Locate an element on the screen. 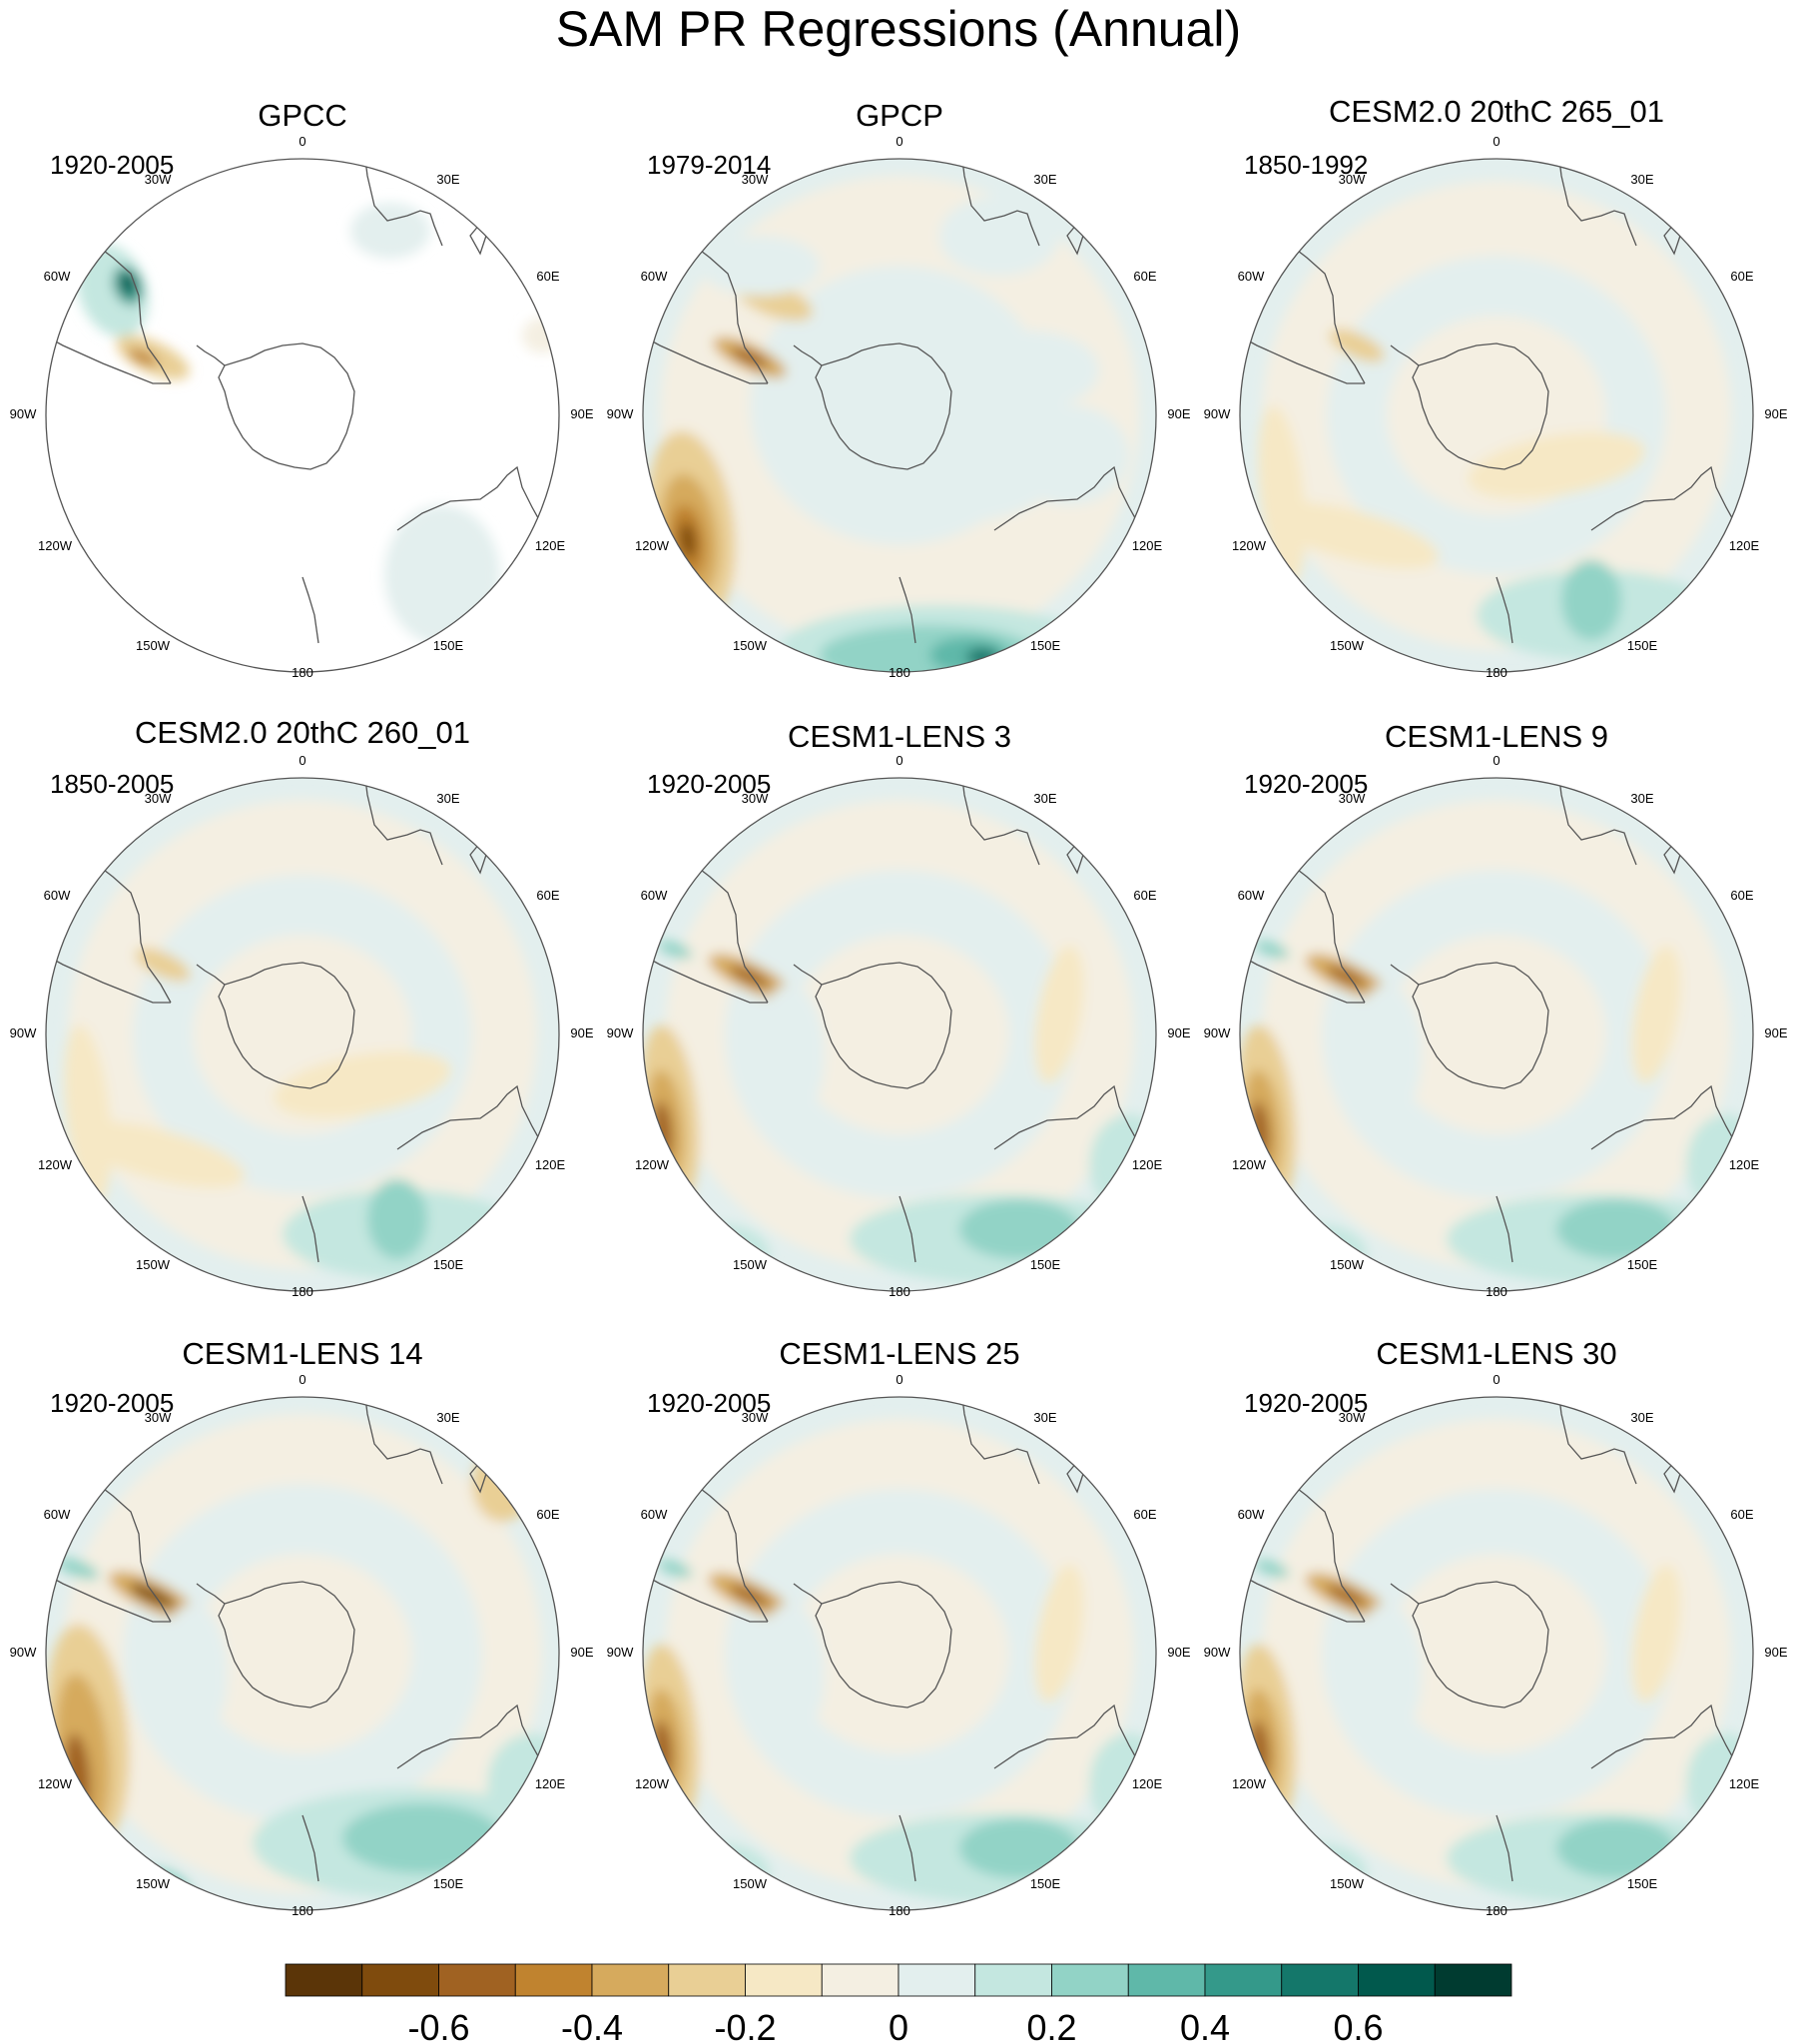 This screenshot has height=2044, width=1797. longitude-label: 60E is located at coordinates (1144, 1514).